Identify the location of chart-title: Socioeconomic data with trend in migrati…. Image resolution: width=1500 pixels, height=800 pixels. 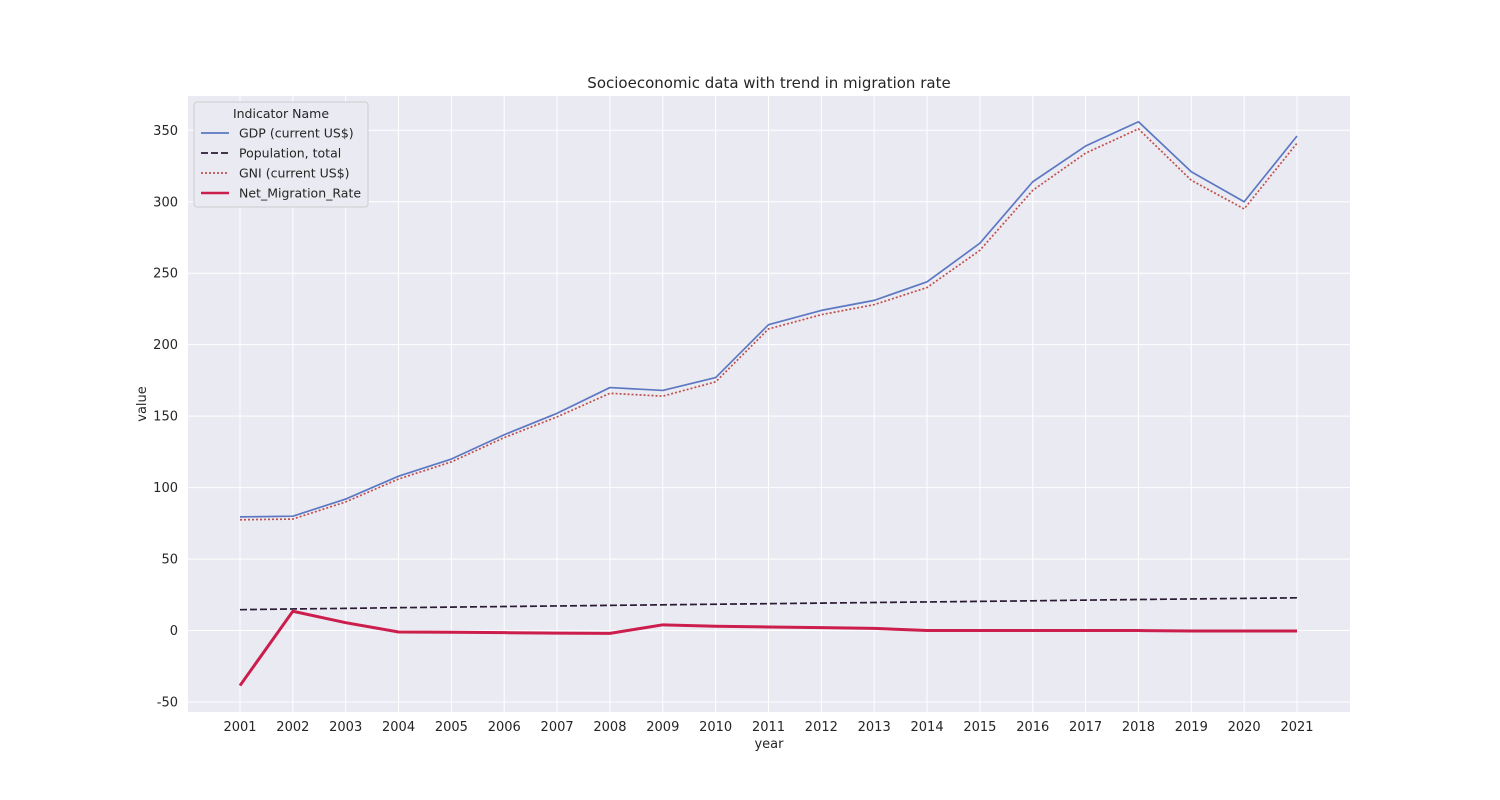
(768, 83).